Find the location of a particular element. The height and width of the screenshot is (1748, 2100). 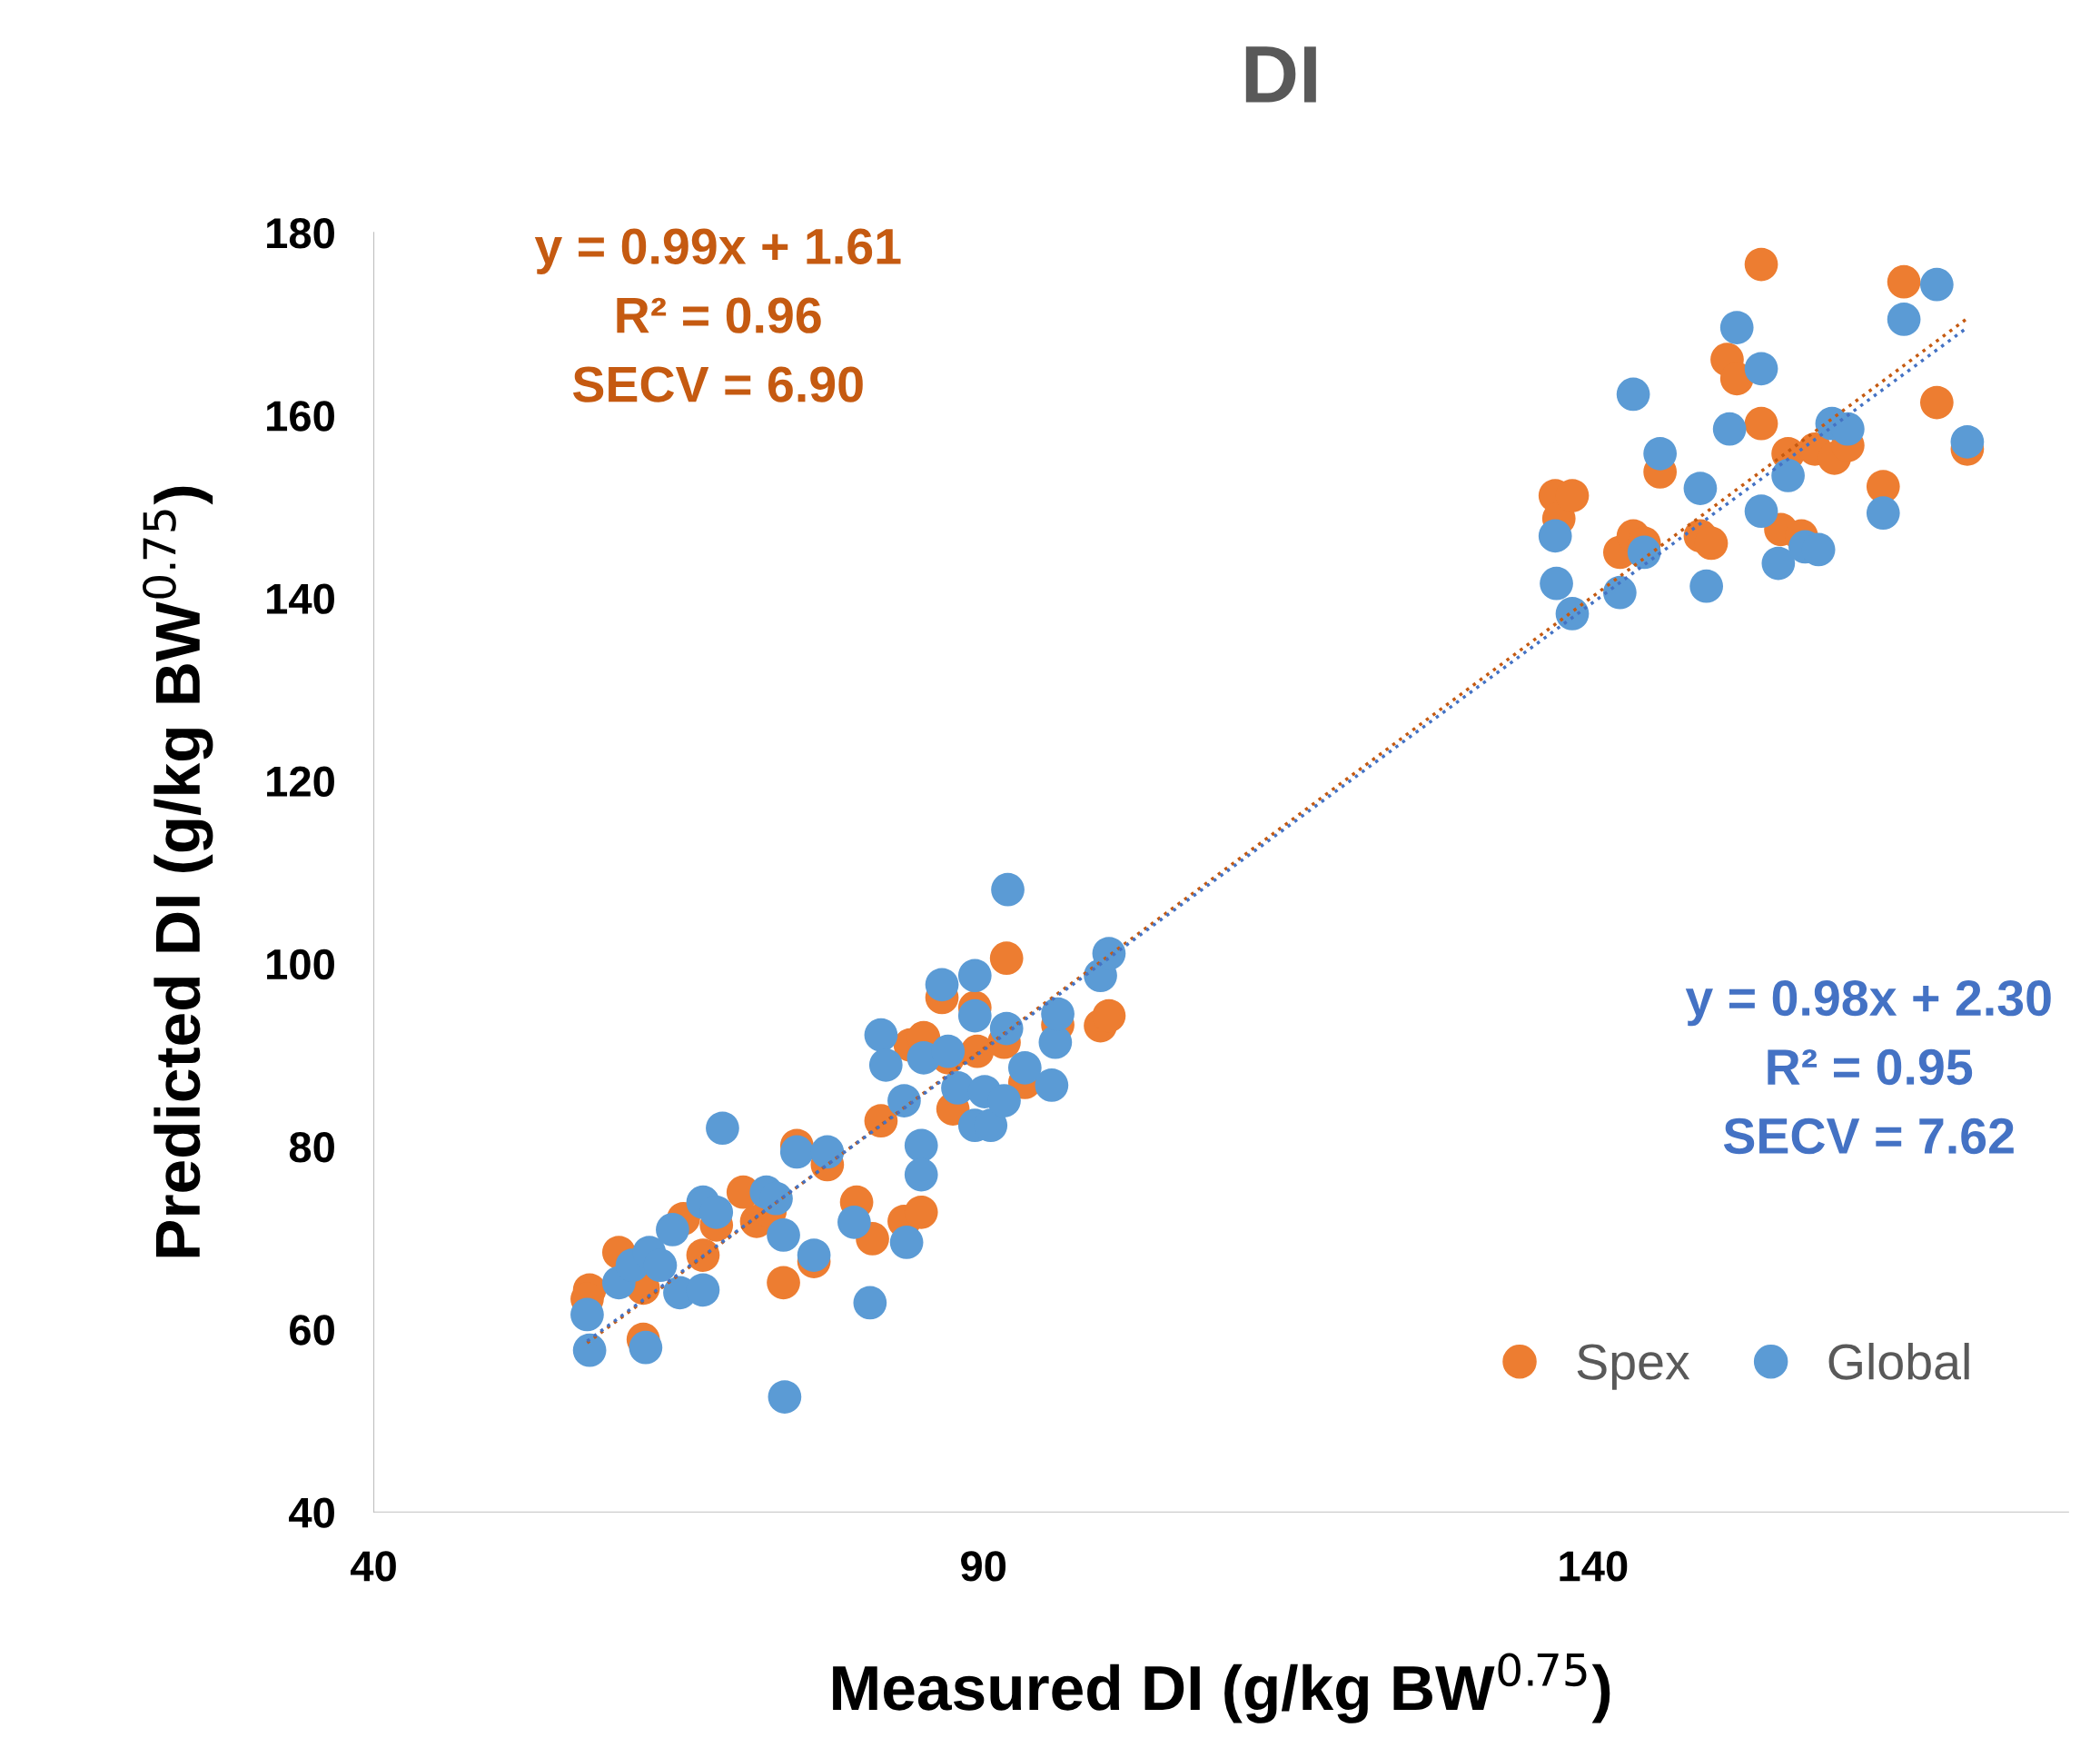

x-tick-label: 140 is located at coordinates (1594, 1566).